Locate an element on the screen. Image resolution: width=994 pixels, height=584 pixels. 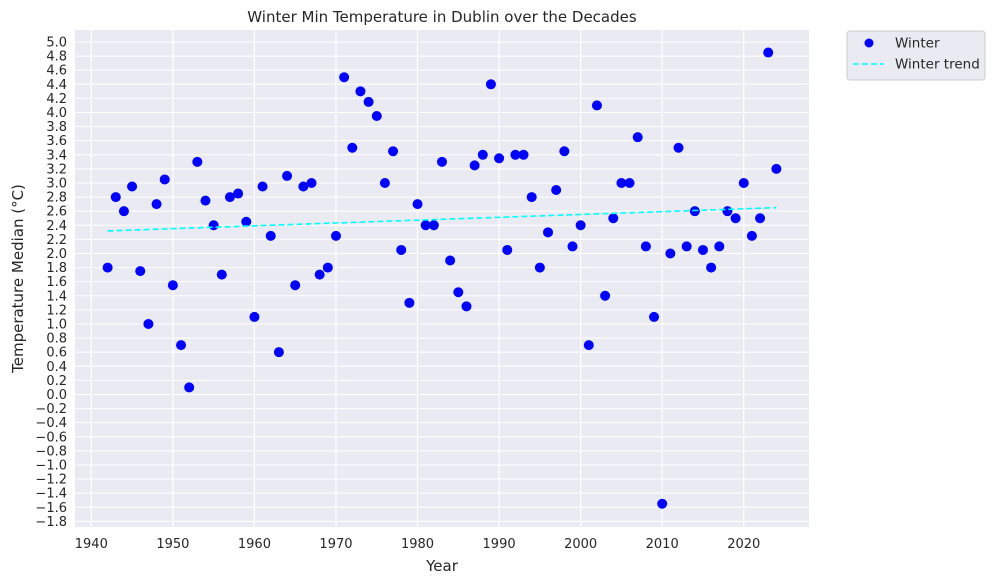
y-tick-label: 0.6 is located at coordinates (56, 353).